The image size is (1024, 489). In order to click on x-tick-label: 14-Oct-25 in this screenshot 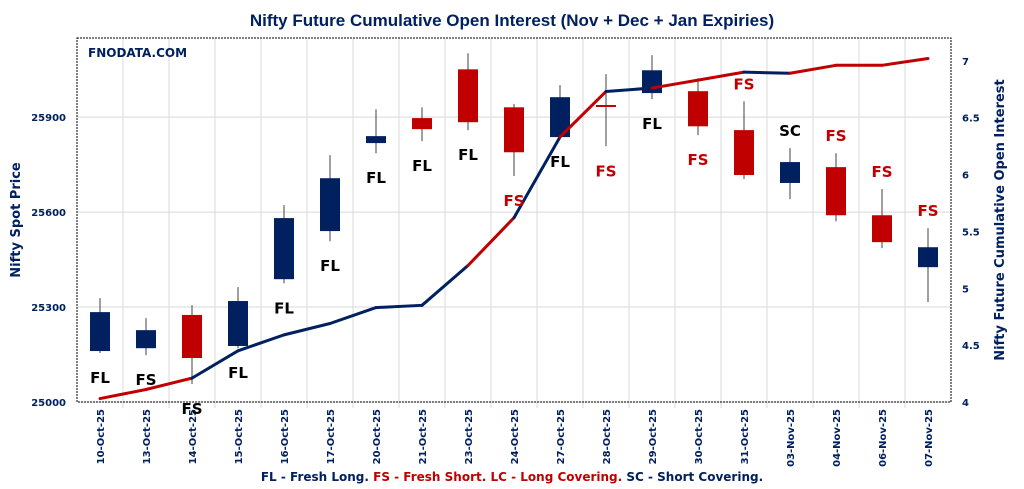, I will do `click(193, 436)`.